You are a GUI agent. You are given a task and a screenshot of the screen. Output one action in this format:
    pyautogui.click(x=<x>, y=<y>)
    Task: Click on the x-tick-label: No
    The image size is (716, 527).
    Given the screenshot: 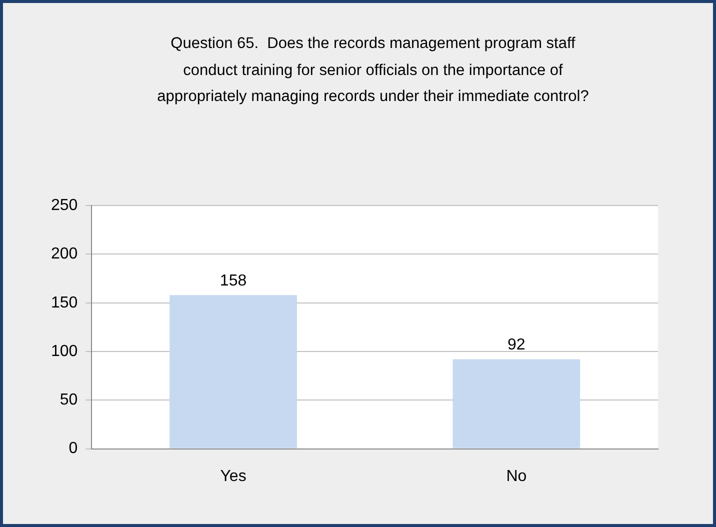 What is the action you would take?
    pyautogui.click(x=516, y=476)
    